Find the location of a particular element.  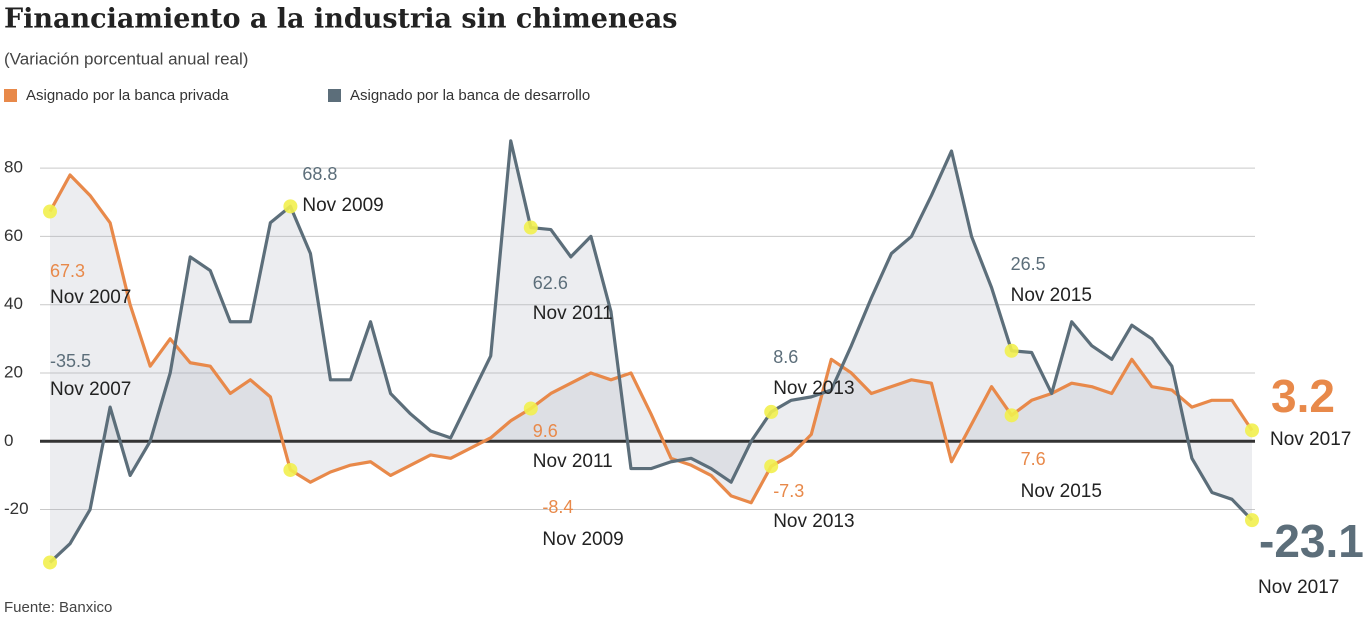

annotation-value: -35.5 is located at coordinates (70, 361).